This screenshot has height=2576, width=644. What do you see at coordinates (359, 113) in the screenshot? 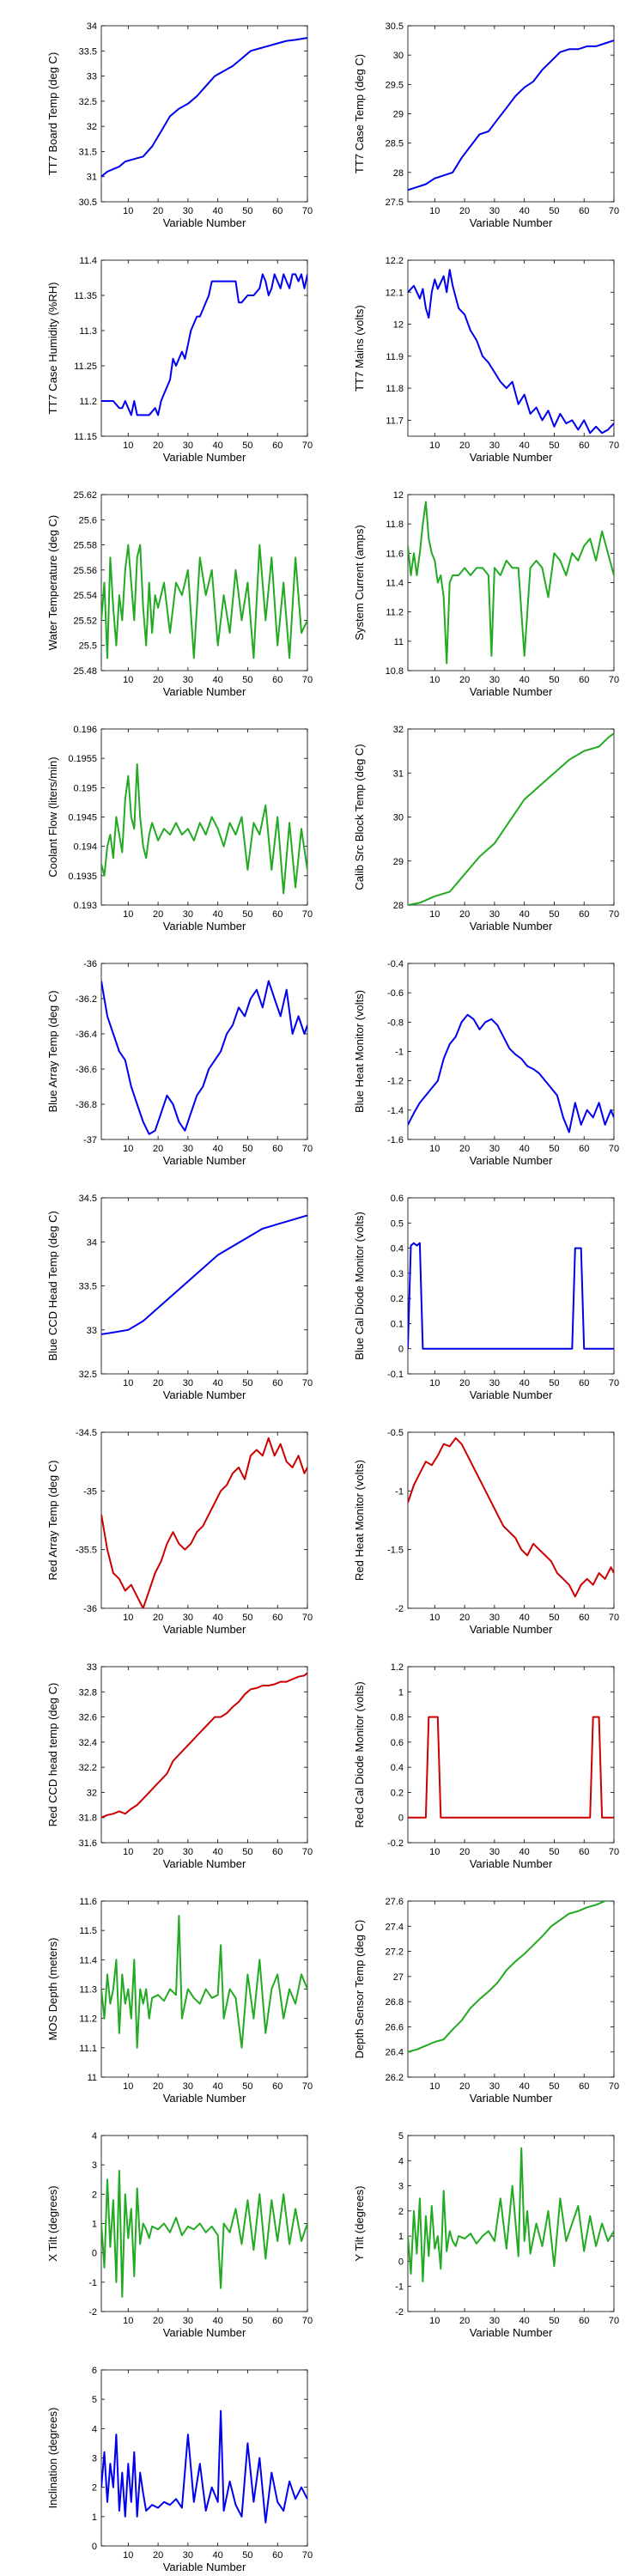
I see `y-axis-label: TT7 Case Temp (deg C)` at bounding box center [359, 113].